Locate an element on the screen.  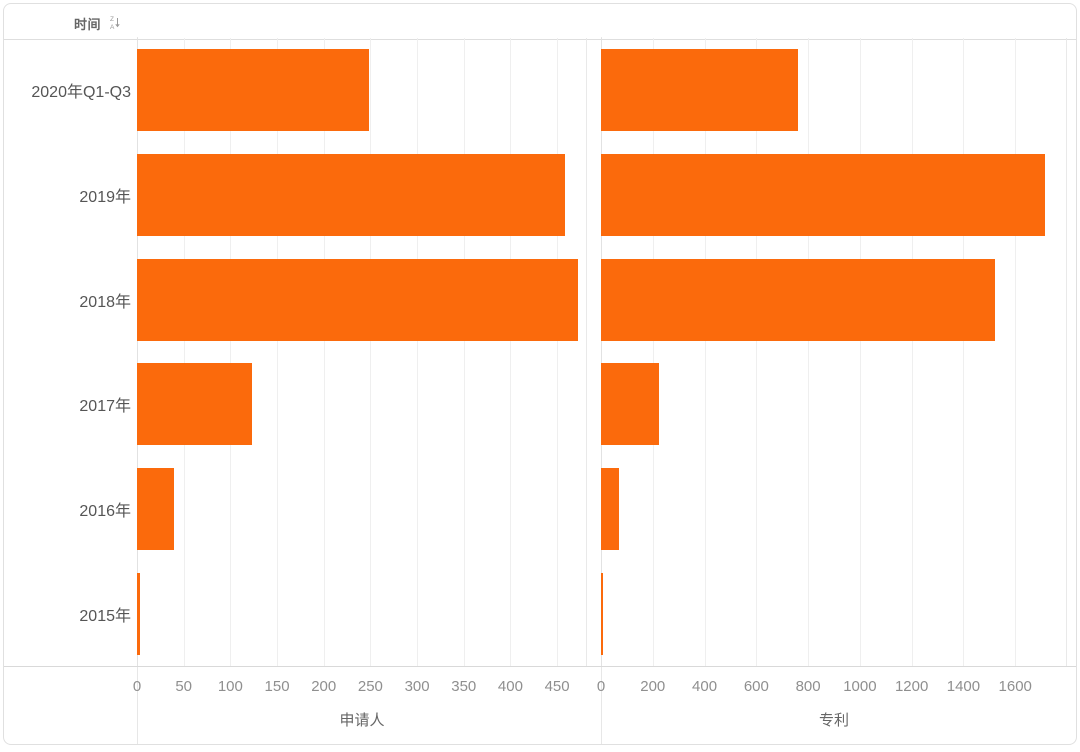
x-tick-label: 100 is located at coordinates (230, 686).